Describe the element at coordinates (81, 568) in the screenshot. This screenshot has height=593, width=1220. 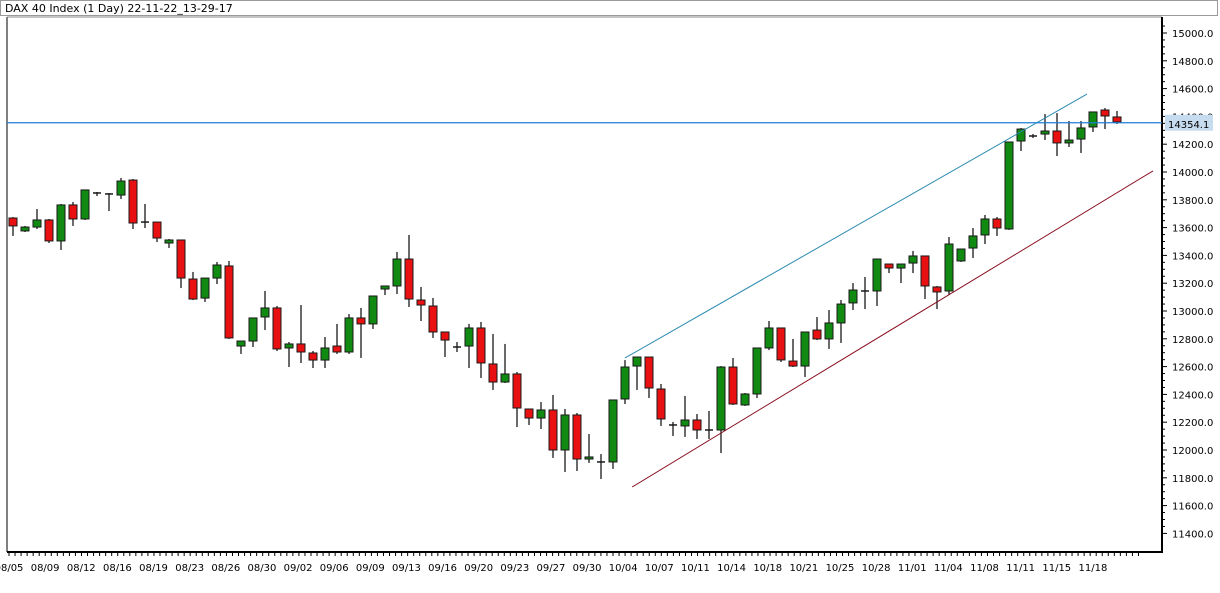
I see `x-tick-label: 08/12` at that location.